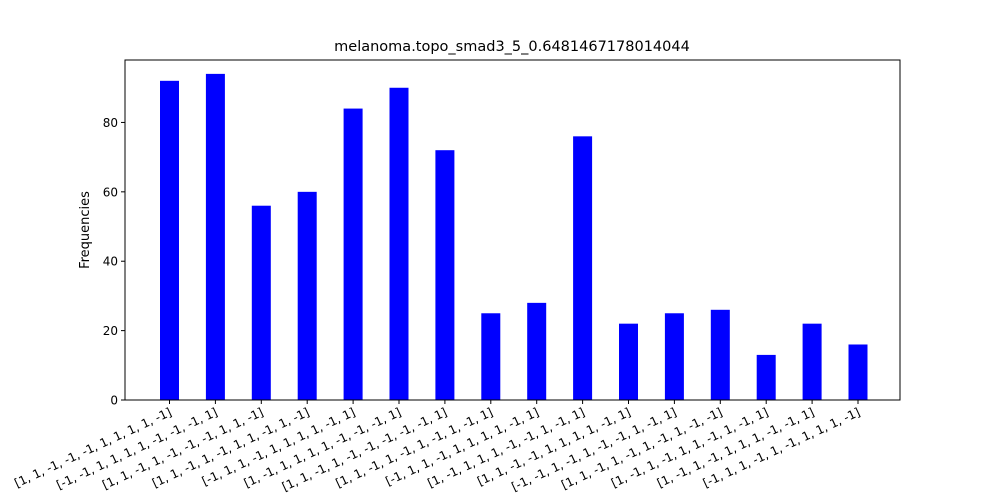 The height and width of the screenshot is (500, 1000). What do you see at coordinates (110, 262) in the screenshot?
I see `y-tick-label: 40` at bounding box center [110, 262].